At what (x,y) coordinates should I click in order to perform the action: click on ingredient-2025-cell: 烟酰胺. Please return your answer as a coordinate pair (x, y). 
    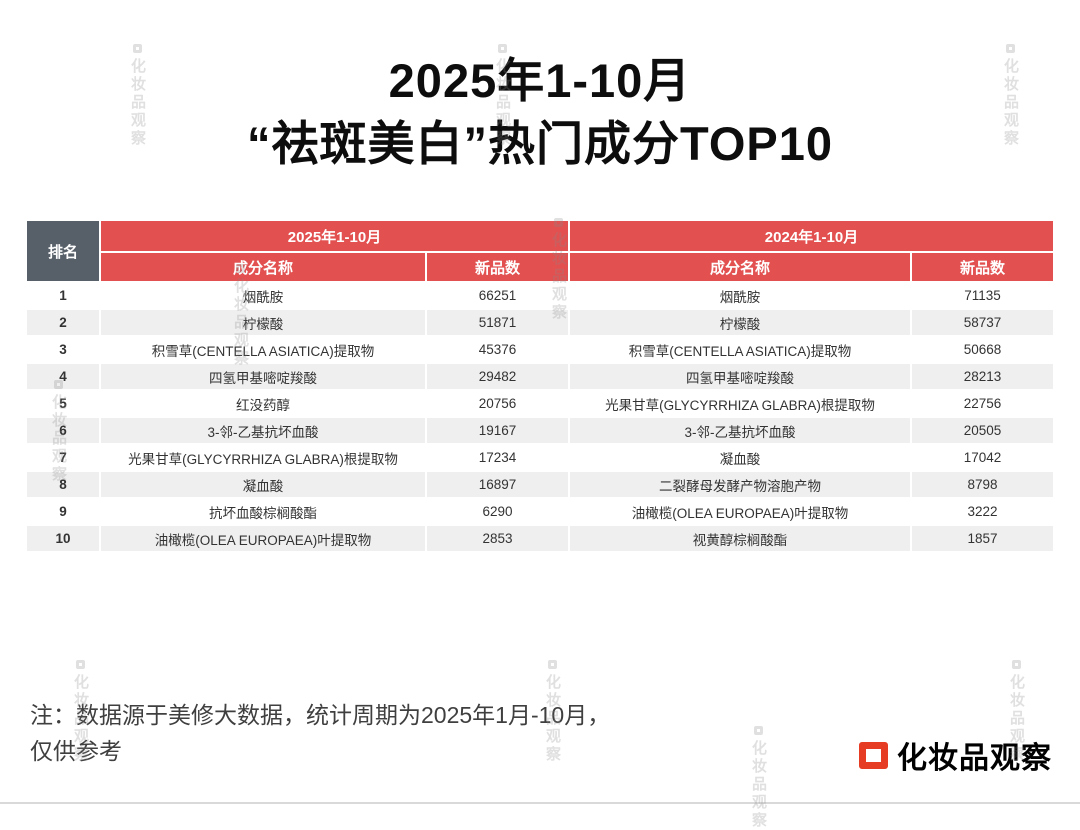
    Looking at the image, I should click on (263, 295).